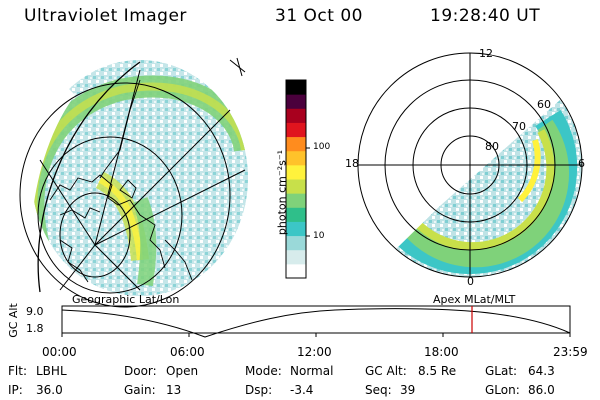 The width and height of the screenshot is (600, 400). Describe the element at coordinates (126, 299) in the screenshot. I see `geographic-coordinate-label: Geographic Lat/Lon` at that location.